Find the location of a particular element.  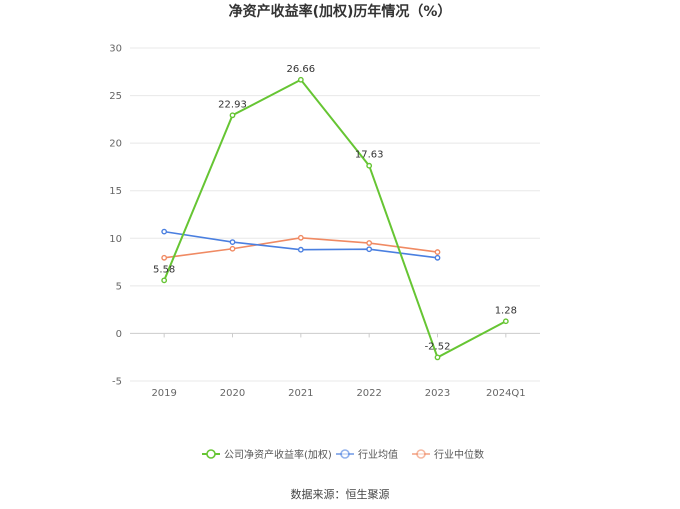

y-tick-label: 15 is located at coordinates (115, 191).